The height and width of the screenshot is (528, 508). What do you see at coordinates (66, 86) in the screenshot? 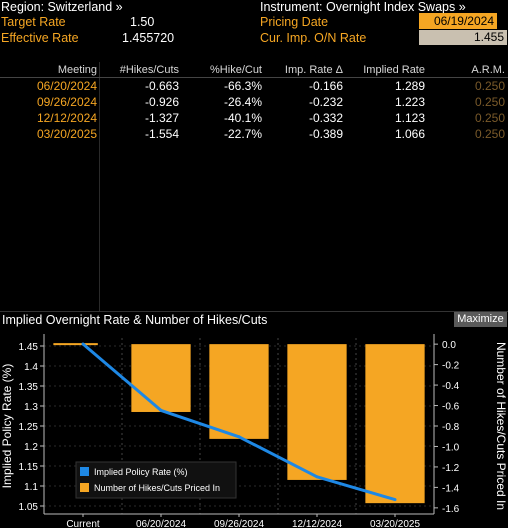
I see `cell-meeting: 06/20/2024` at bounding box center [66, 86].